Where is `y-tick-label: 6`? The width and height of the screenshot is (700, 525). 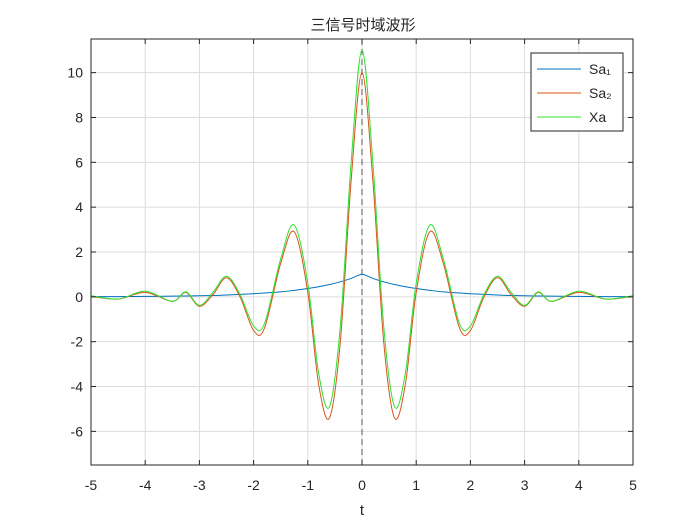 y-tick-label: 6 is located at coordinates (79, 162).